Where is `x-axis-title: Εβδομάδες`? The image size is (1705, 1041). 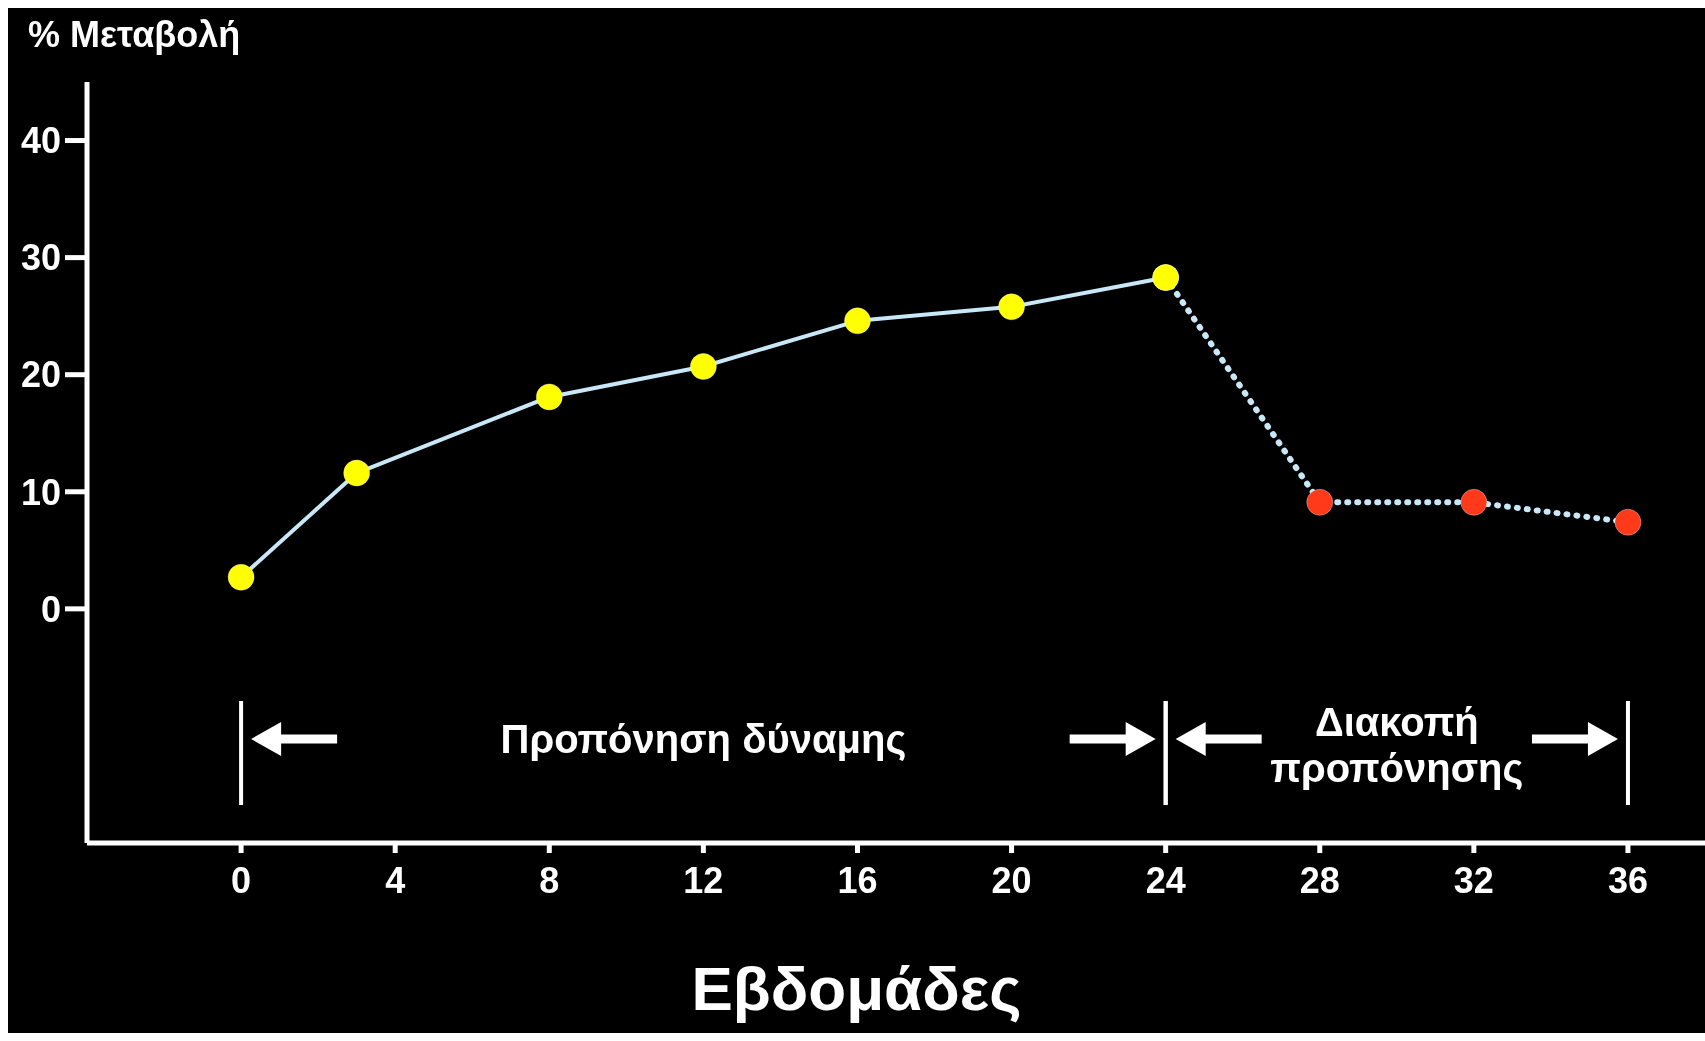 x-axis-title: Εβδομάδες is located at coordinates (856, 988).